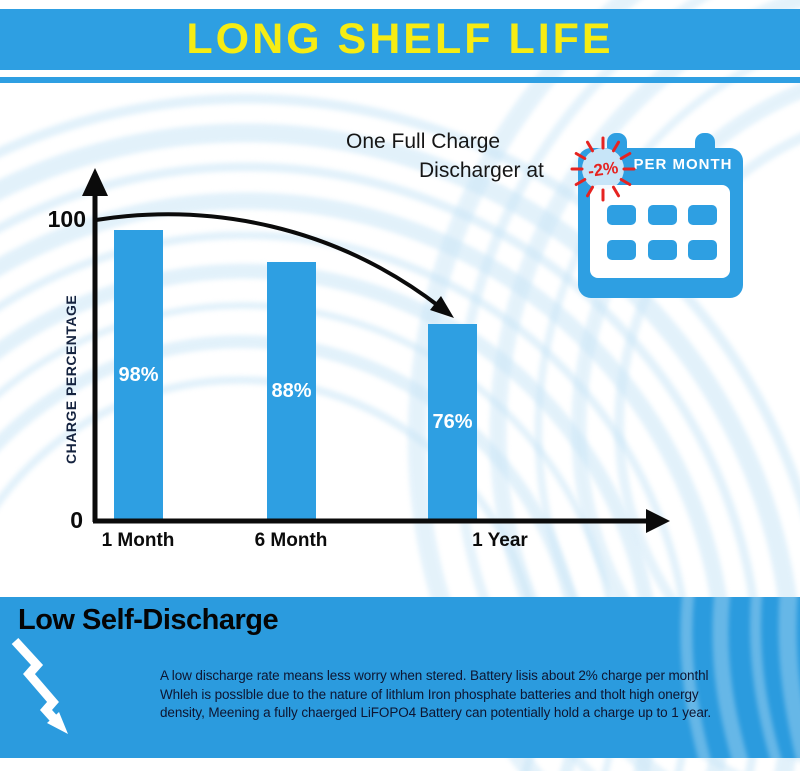  I want to click on burst-circle, so click(603, 169).